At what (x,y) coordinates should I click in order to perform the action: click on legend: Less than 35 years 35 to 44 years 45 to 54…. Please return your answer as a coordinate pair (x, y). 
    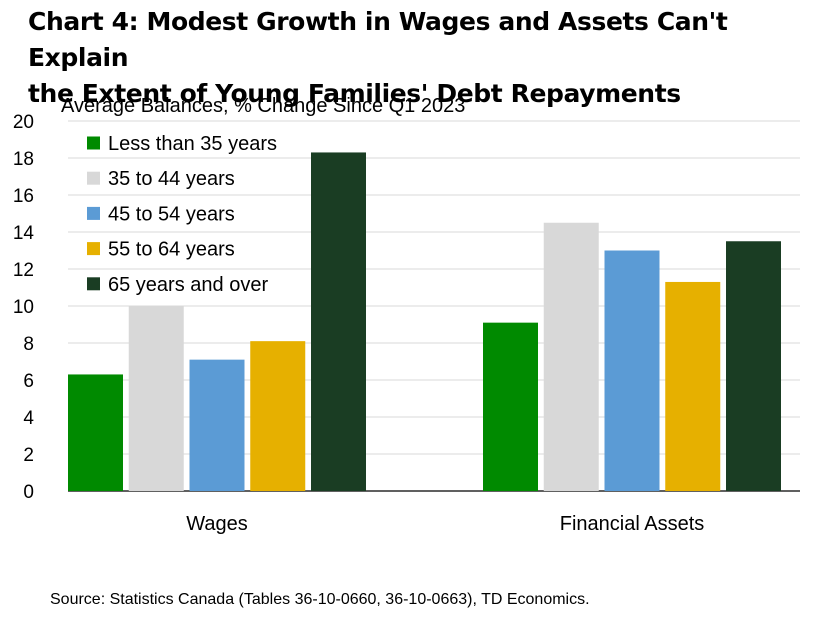
    Looking at the image, I should click on (182, 214).